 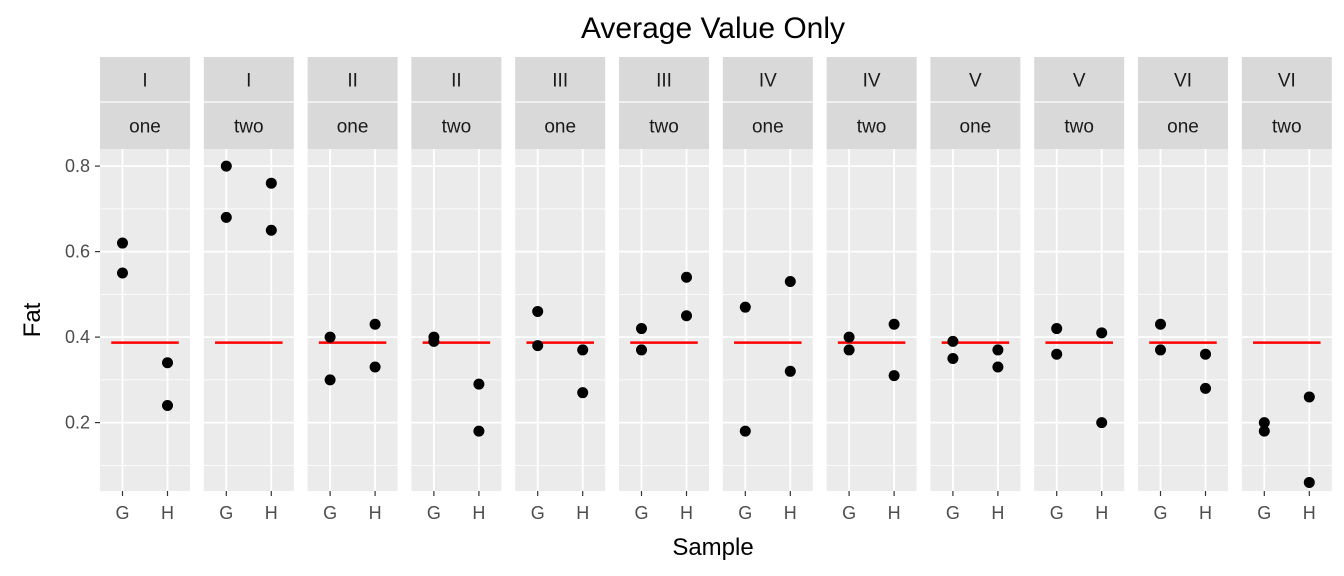 What do you see at coordinates (77, 166) in the screenshot?
I see `y-tick-label: 0.8` at bounding box center [77, 166].